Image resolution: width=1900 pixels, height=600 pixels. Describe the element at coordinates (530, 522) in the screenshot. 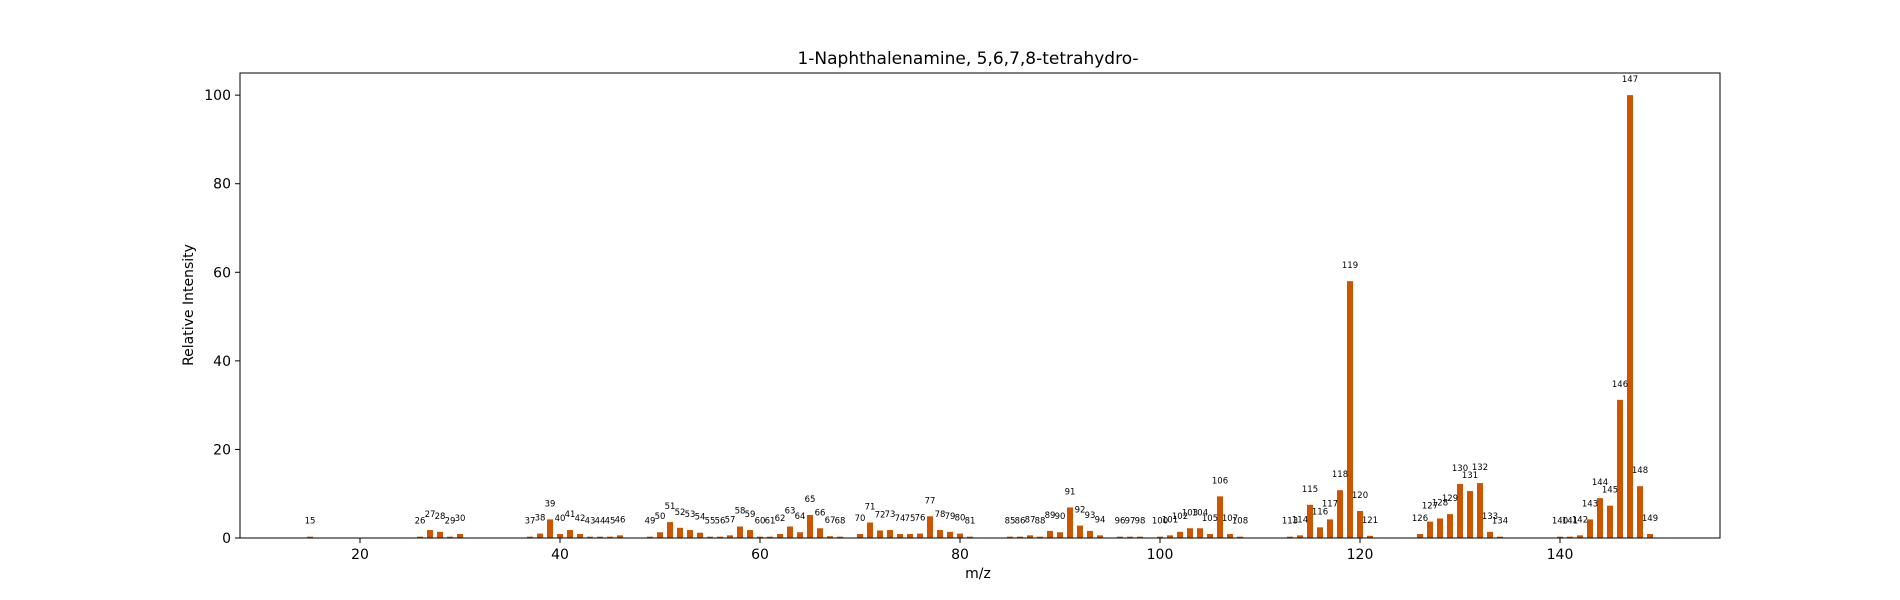

I see `bar-label-mz-37: 37` at that location.